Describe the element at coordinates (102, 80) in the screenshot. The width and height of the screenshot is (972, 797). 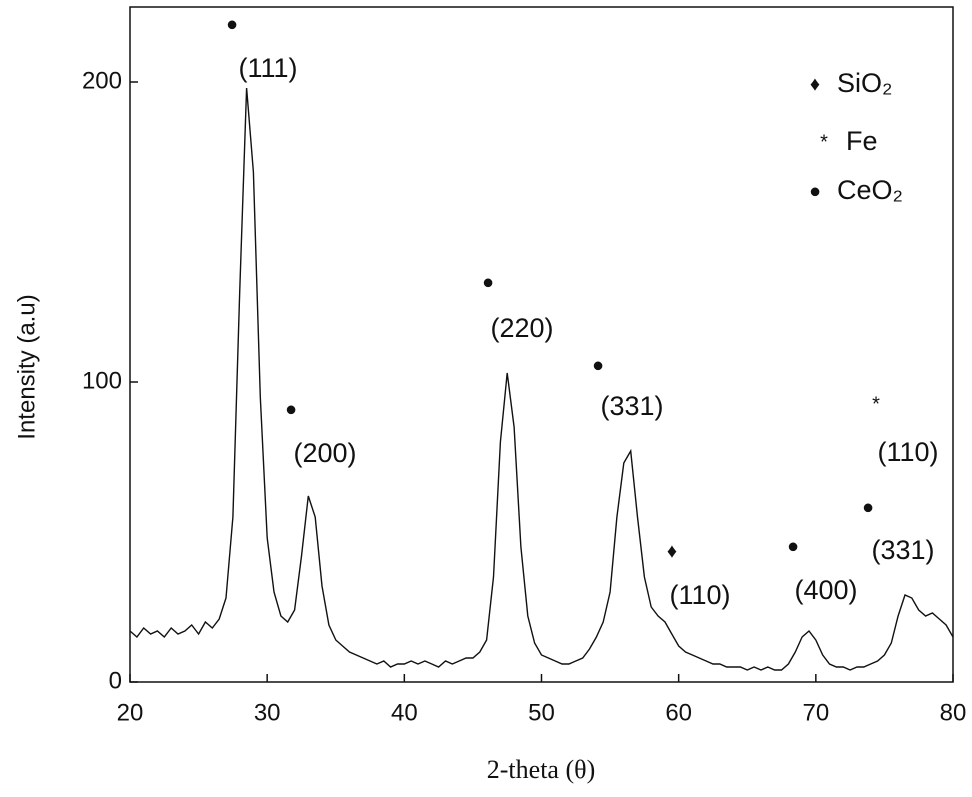
I see `y-tick-label: 200` at that location.